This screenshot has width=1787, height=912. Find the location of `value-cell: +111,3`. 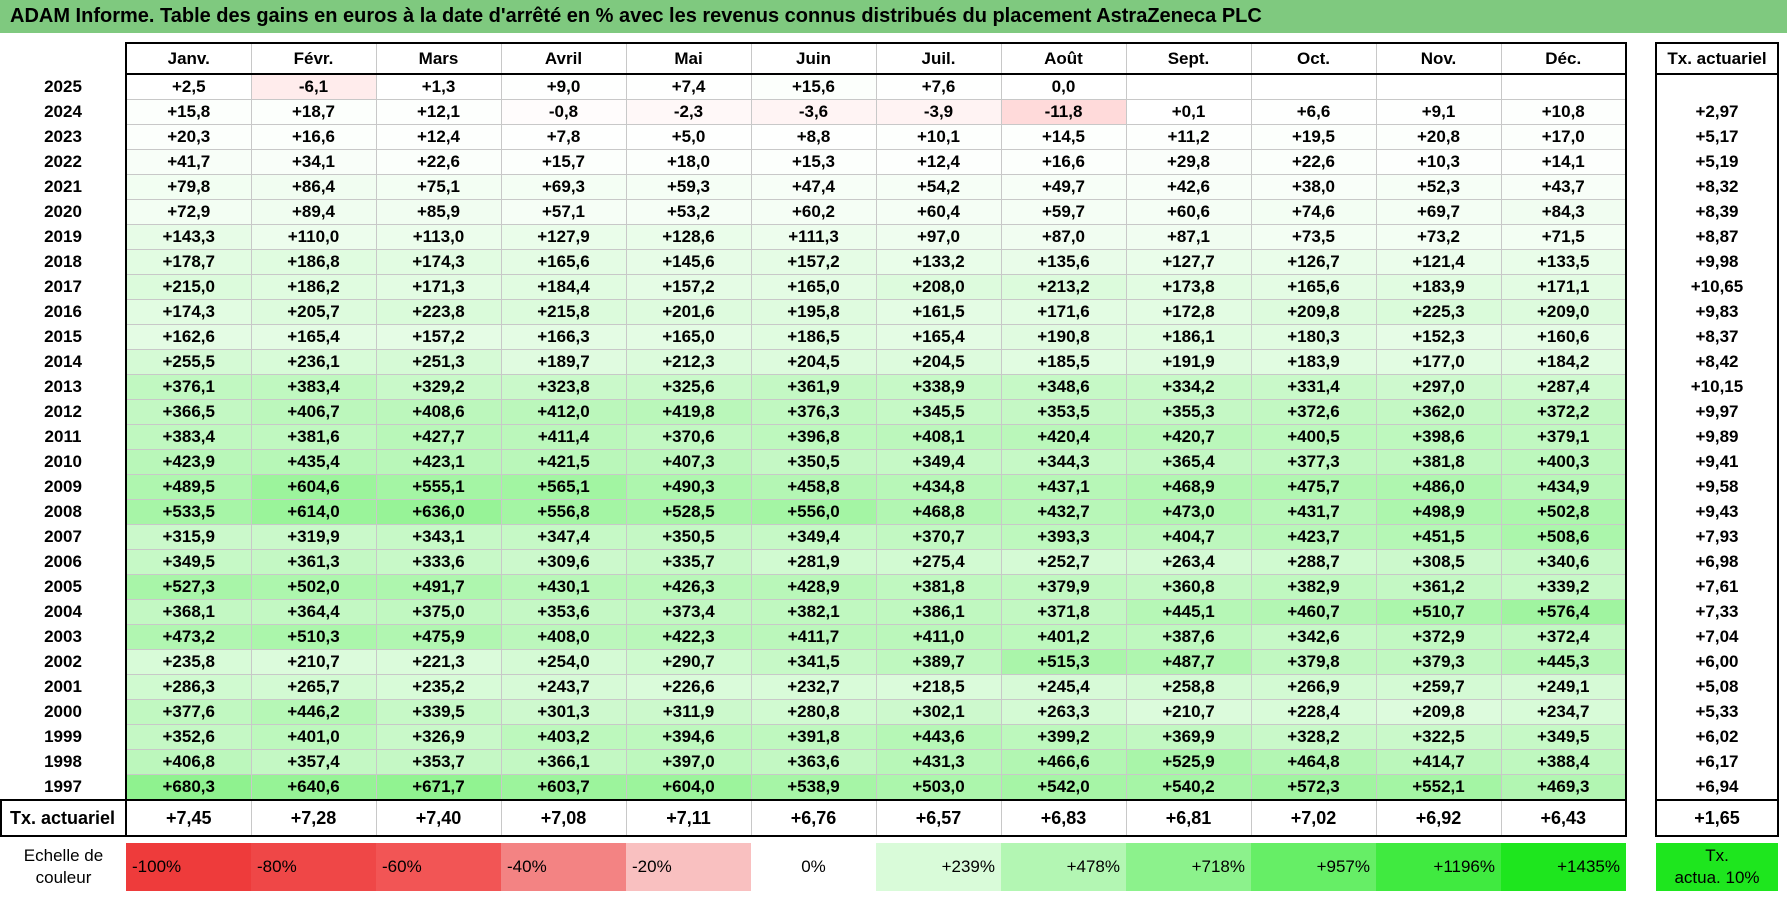

value-cell: +111,3 is located at coordinates (813, 237).